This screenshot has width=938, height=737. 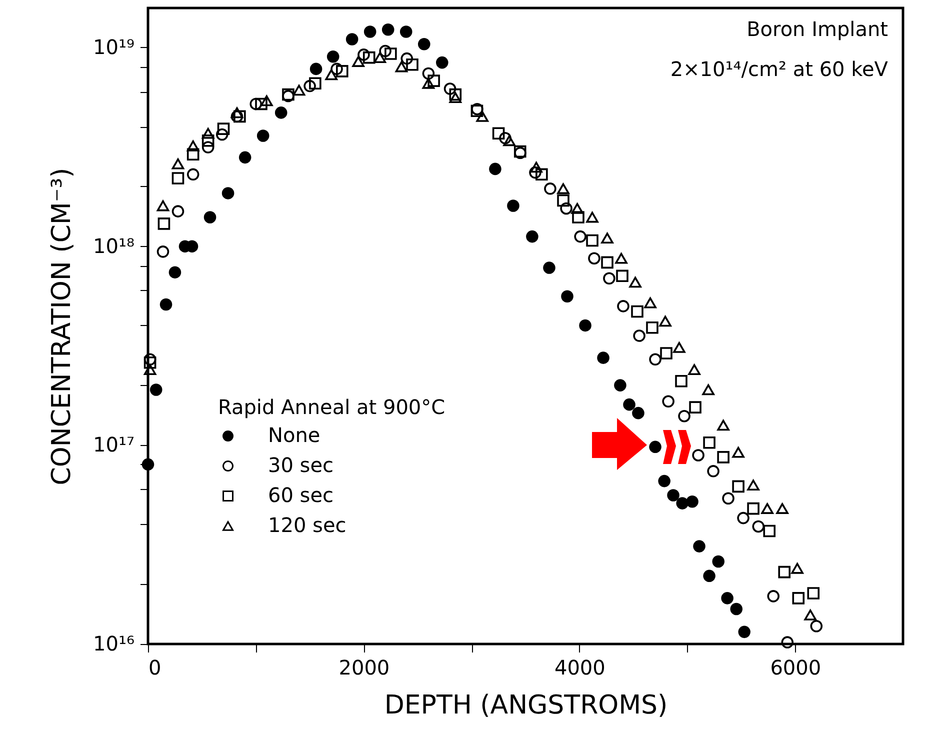 I want to click on annotation: 2×10¹⁴/cm² at 60 keV, so click(x=779, y=69).